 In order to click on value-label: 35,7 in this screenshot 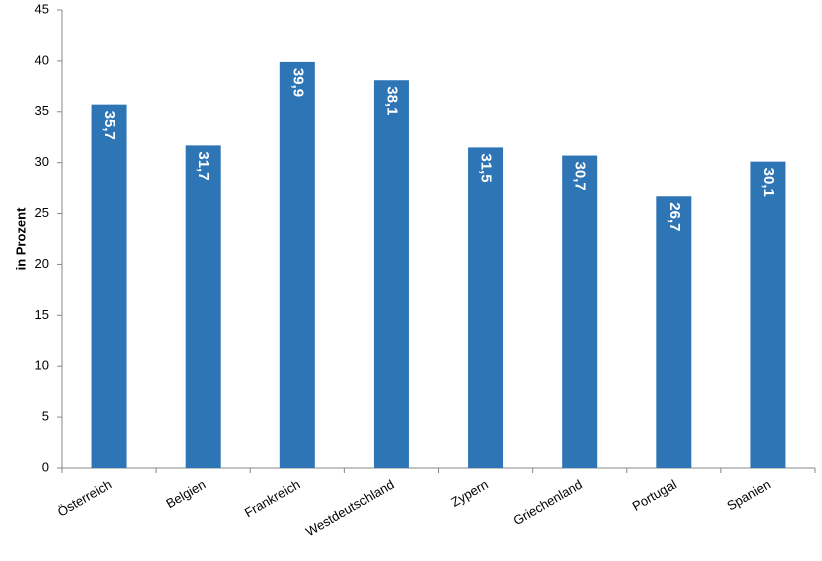, I will do `click(109, 125)`.